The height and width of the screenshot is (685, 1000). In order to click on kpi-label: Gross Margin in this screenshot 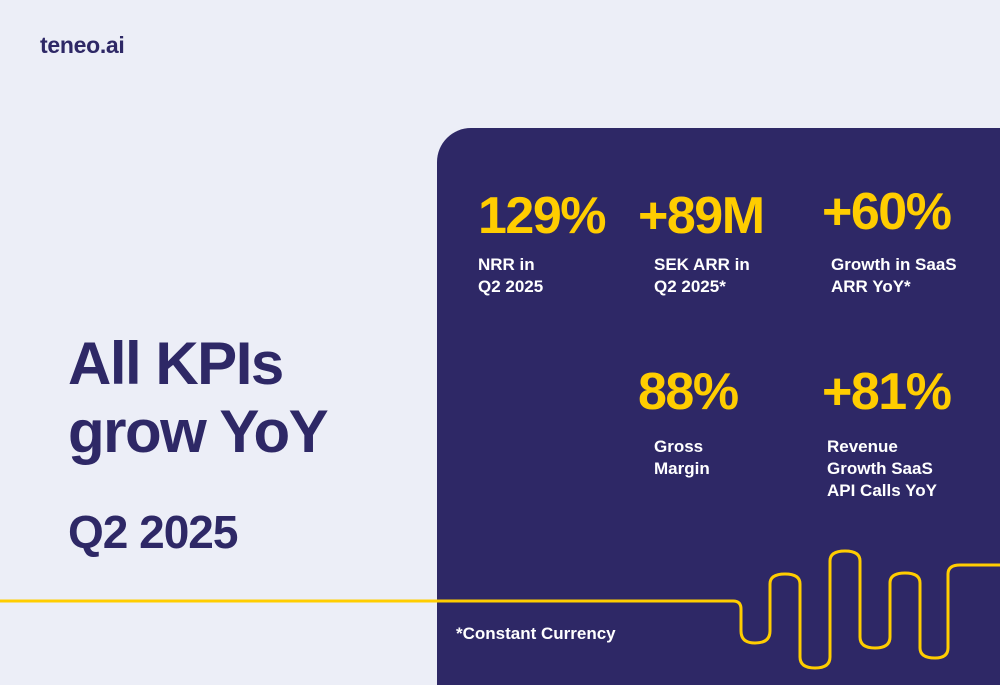, I will do `click(682, 457)`.